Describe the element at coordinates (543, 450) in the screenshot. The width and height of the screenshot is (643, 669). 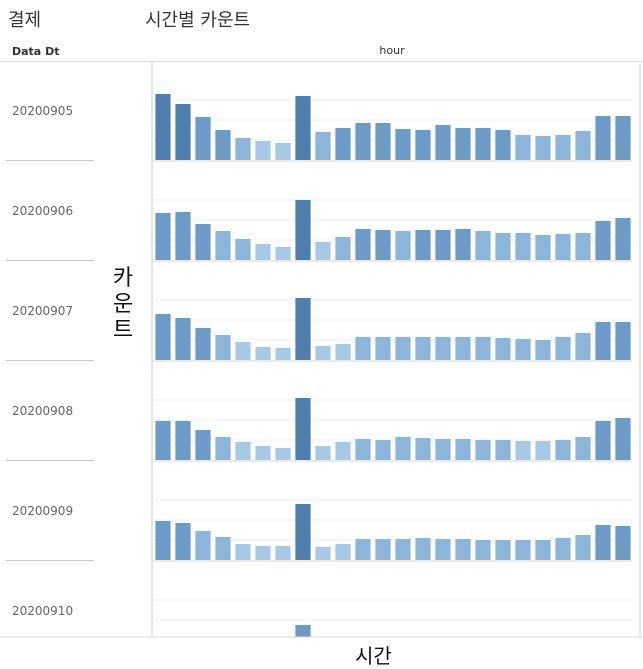
I see `bar-20200908-h19` at that location.